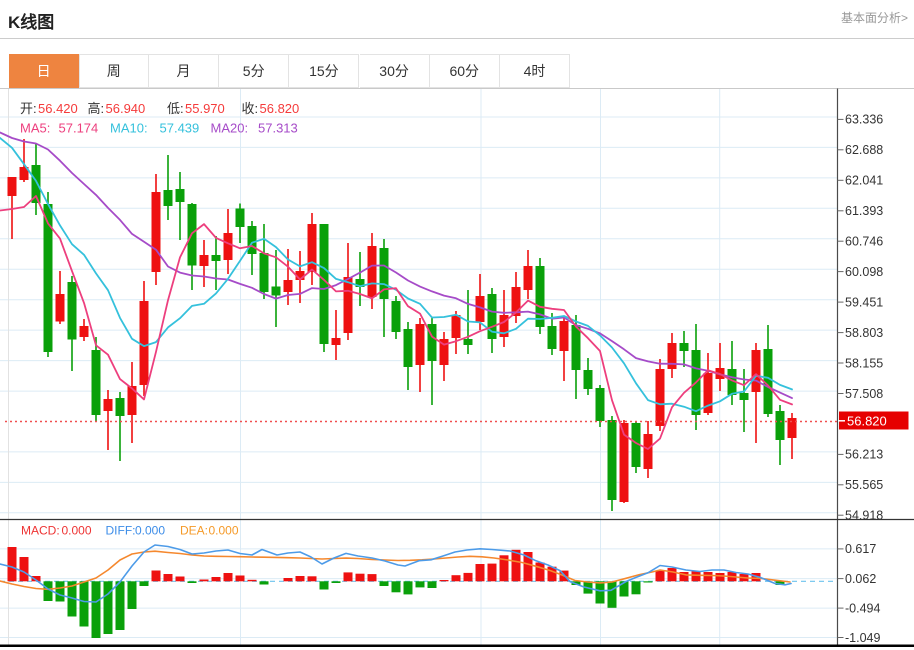 The height and width of the screenshot is (650, 914). I want to click on svg-text: 55.970, so click(205, 108).